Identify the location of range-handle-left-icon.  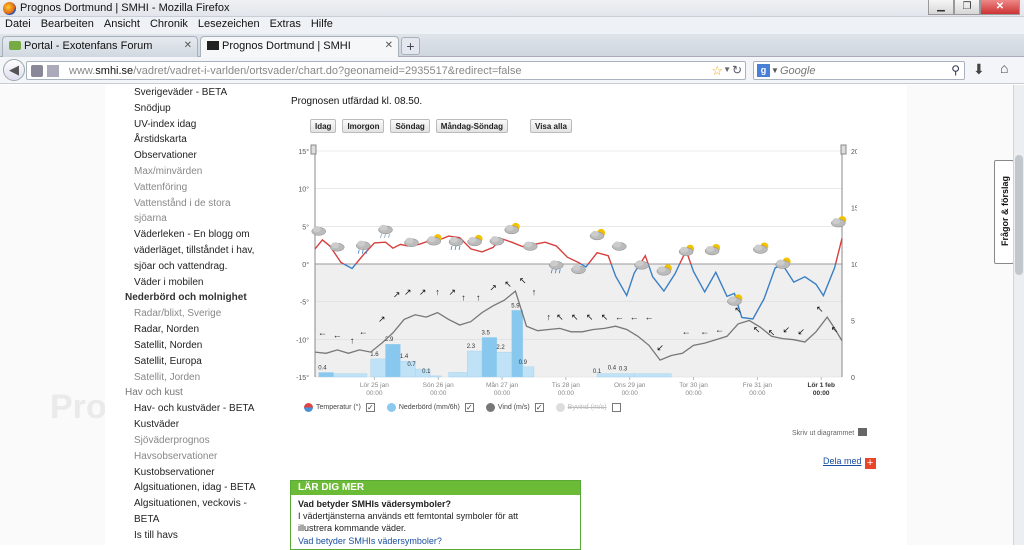
(313, 149).